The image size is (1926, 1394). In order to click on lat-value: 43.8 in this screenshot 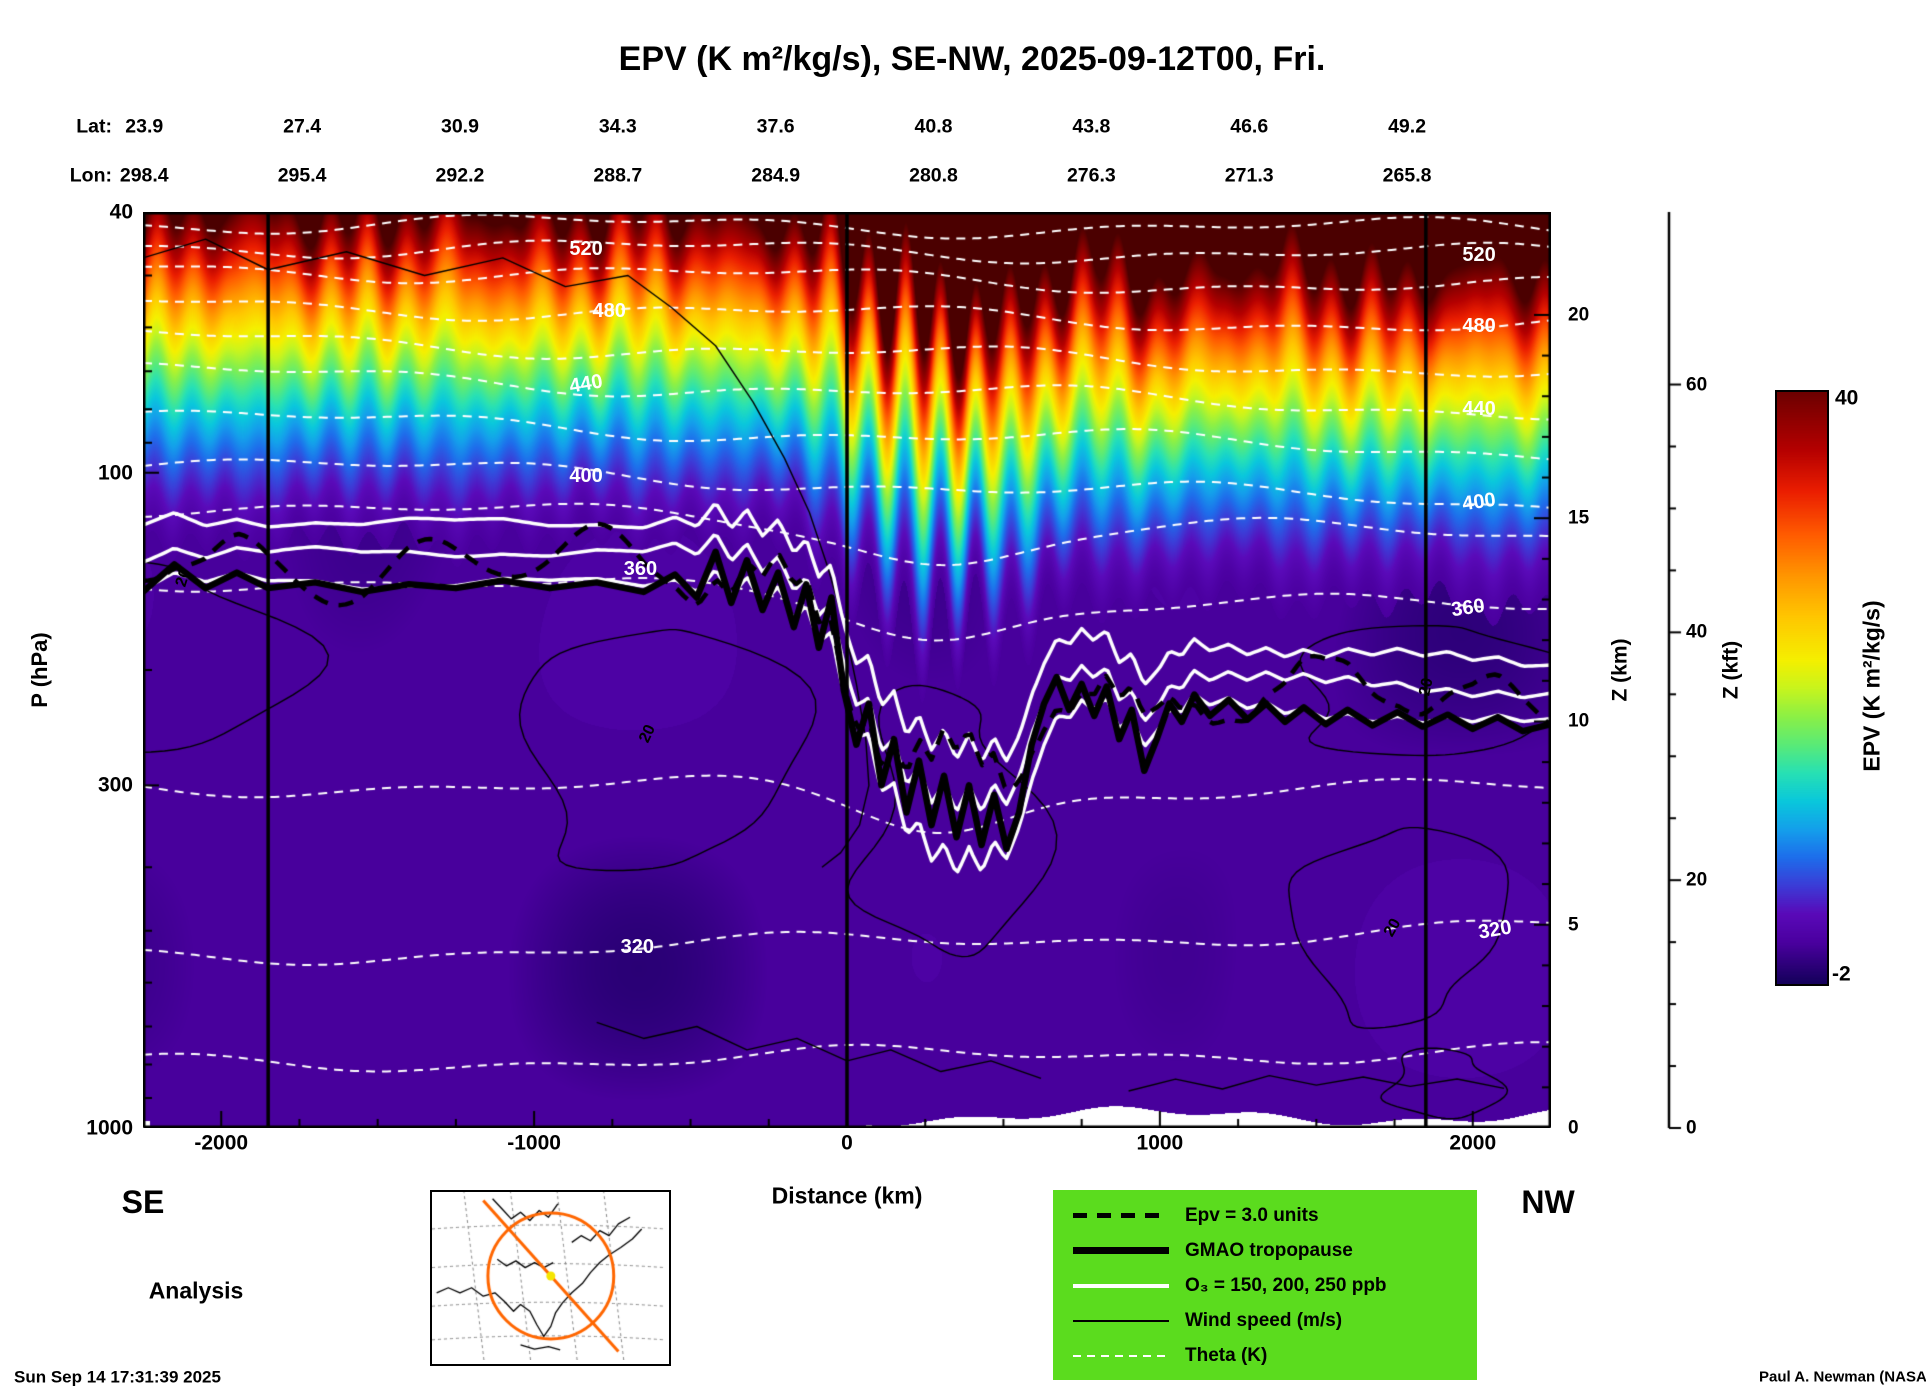, I will do `click(1091, 126)`.